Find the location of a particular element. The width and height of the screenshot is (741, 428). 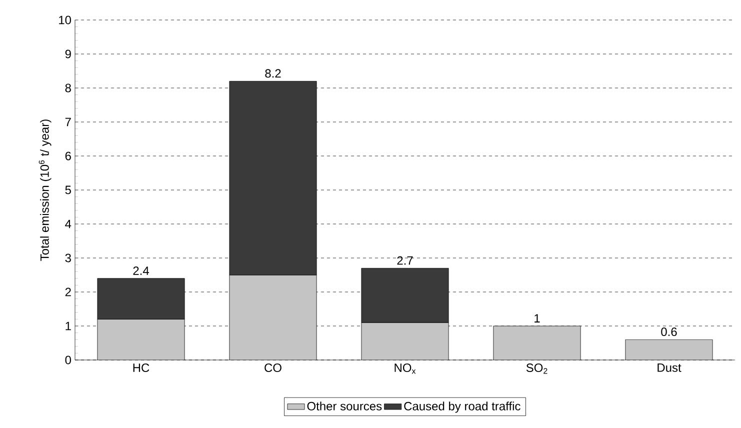

total-label: 2.4 is located at coordinates (141, 270).